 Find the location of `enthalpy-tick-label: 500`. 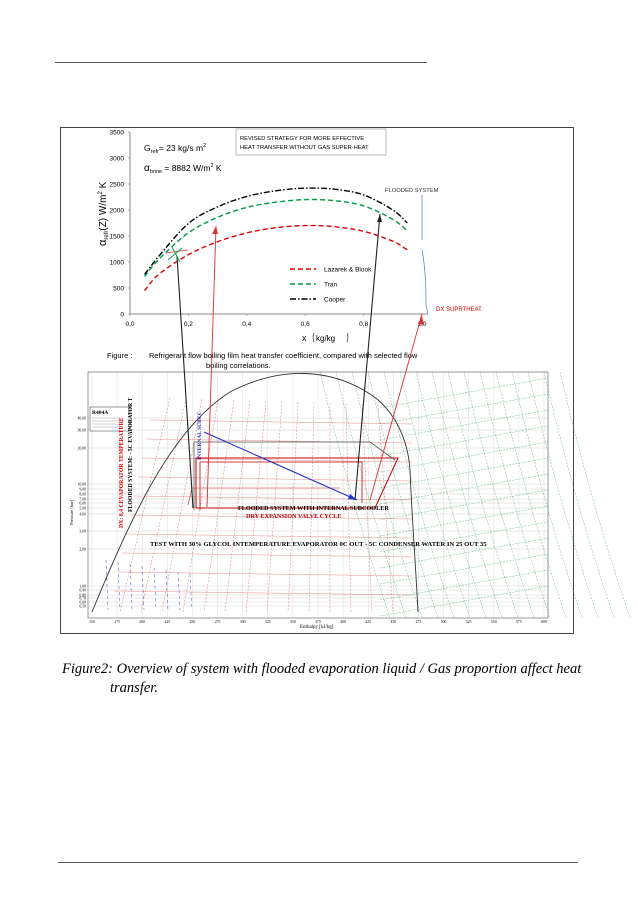

enthalpy-tick-label: 500 is located at coordinates (444, 622).